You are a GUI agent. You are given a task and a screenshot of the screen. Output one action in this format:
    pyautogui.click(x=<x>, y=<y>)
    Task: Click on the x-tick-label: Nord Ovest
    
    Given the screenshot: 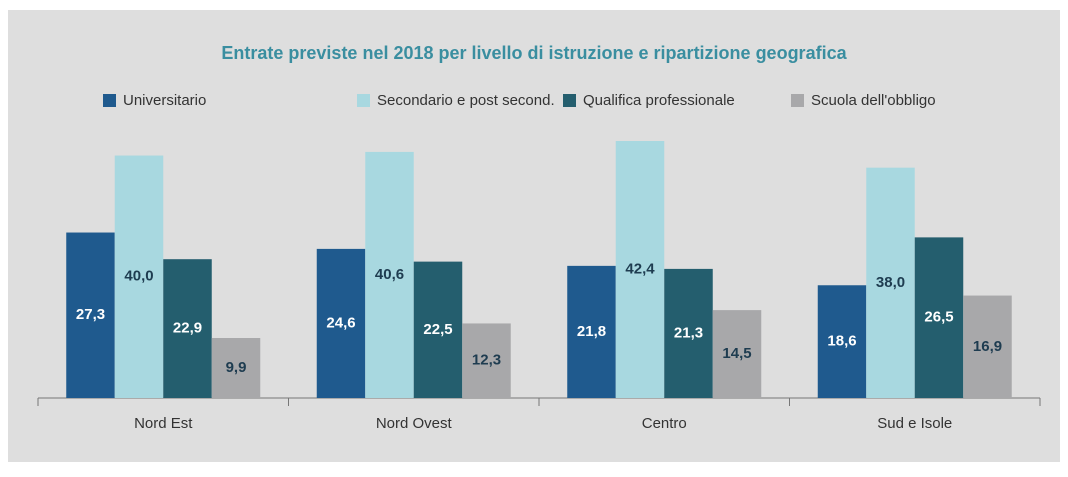 What is the action you would take?
    pyautogui.click(x=414, y=423)
    